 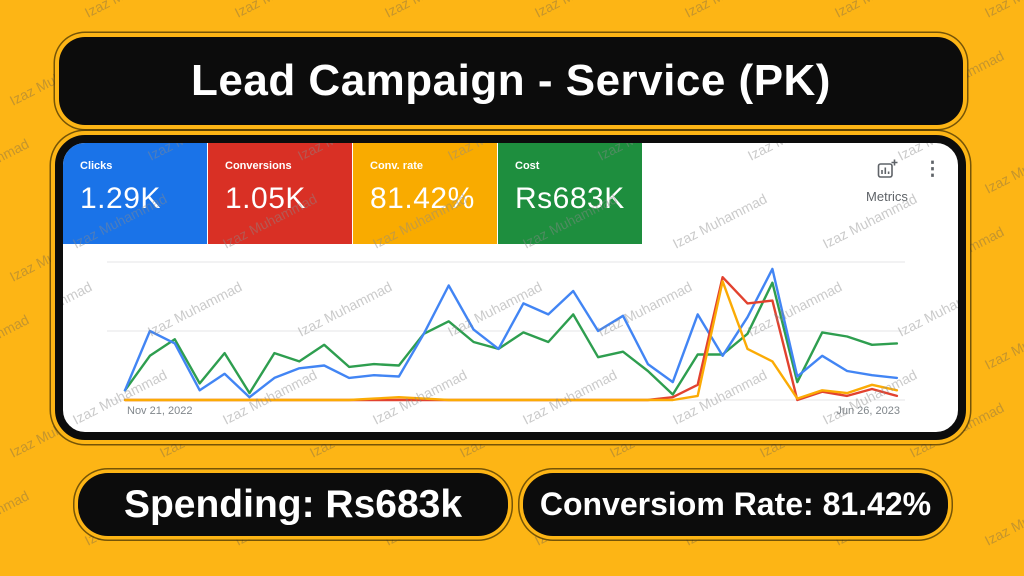 I want to click on spending-badge-label: Spending: Rs683k, so click(x=293, y=504).